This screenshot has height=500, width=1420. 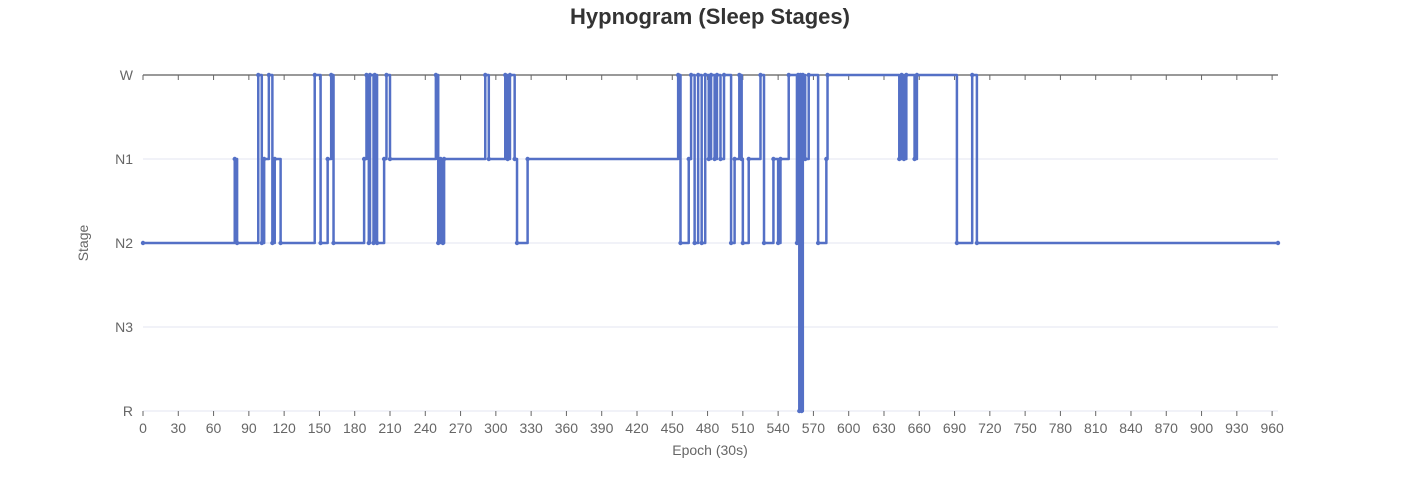 What do you see at coordinates (496, 428) in the screenshot?
I see `x-tick-label-300: 300` at bounding box center [496, 428].